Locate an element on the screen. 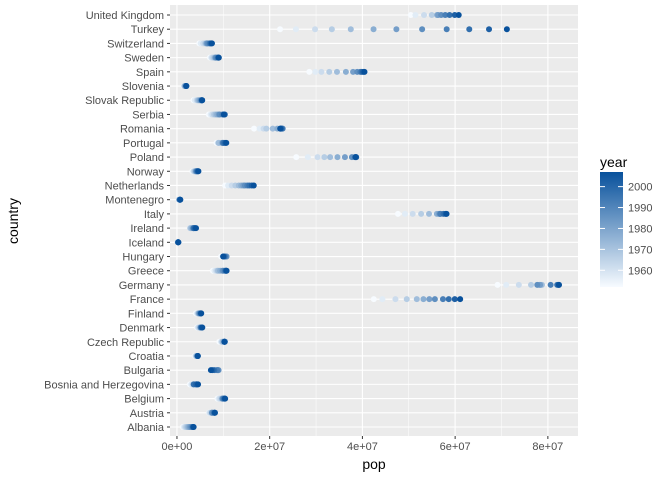 The height and width of the screenshot is (480, 672). y-tick-label: Germany is located at coordinates (142, 286).